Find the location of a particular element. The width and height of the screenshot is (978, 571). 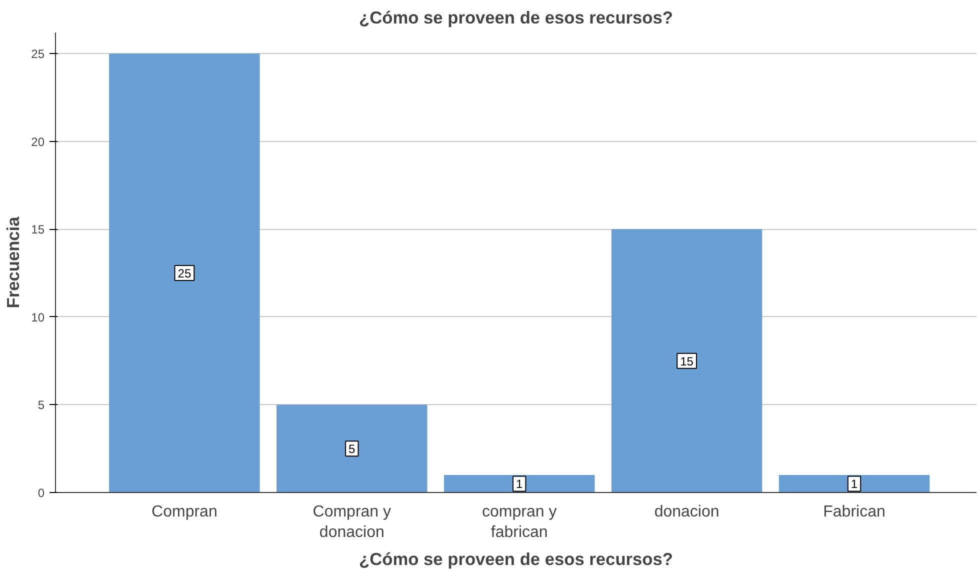

data-label: 25 is located at coordinates (185, 273).